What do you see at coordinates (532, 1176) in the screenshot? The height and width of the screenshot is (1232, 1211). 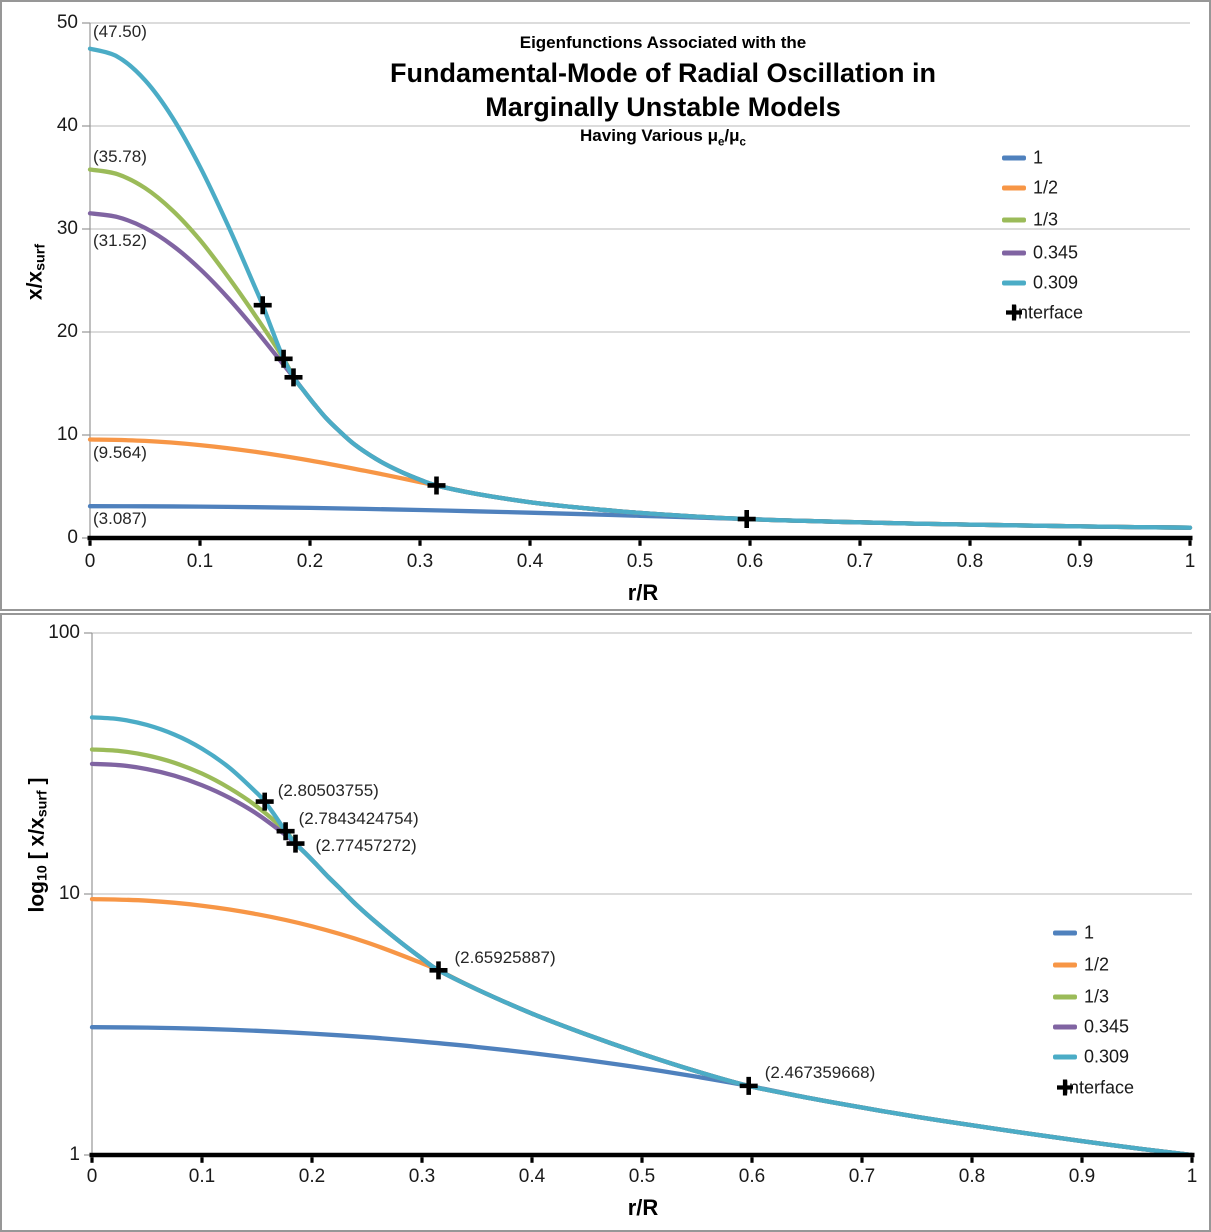 I see `x-tick-label: 0.4` at bounding box center [532, 1176].